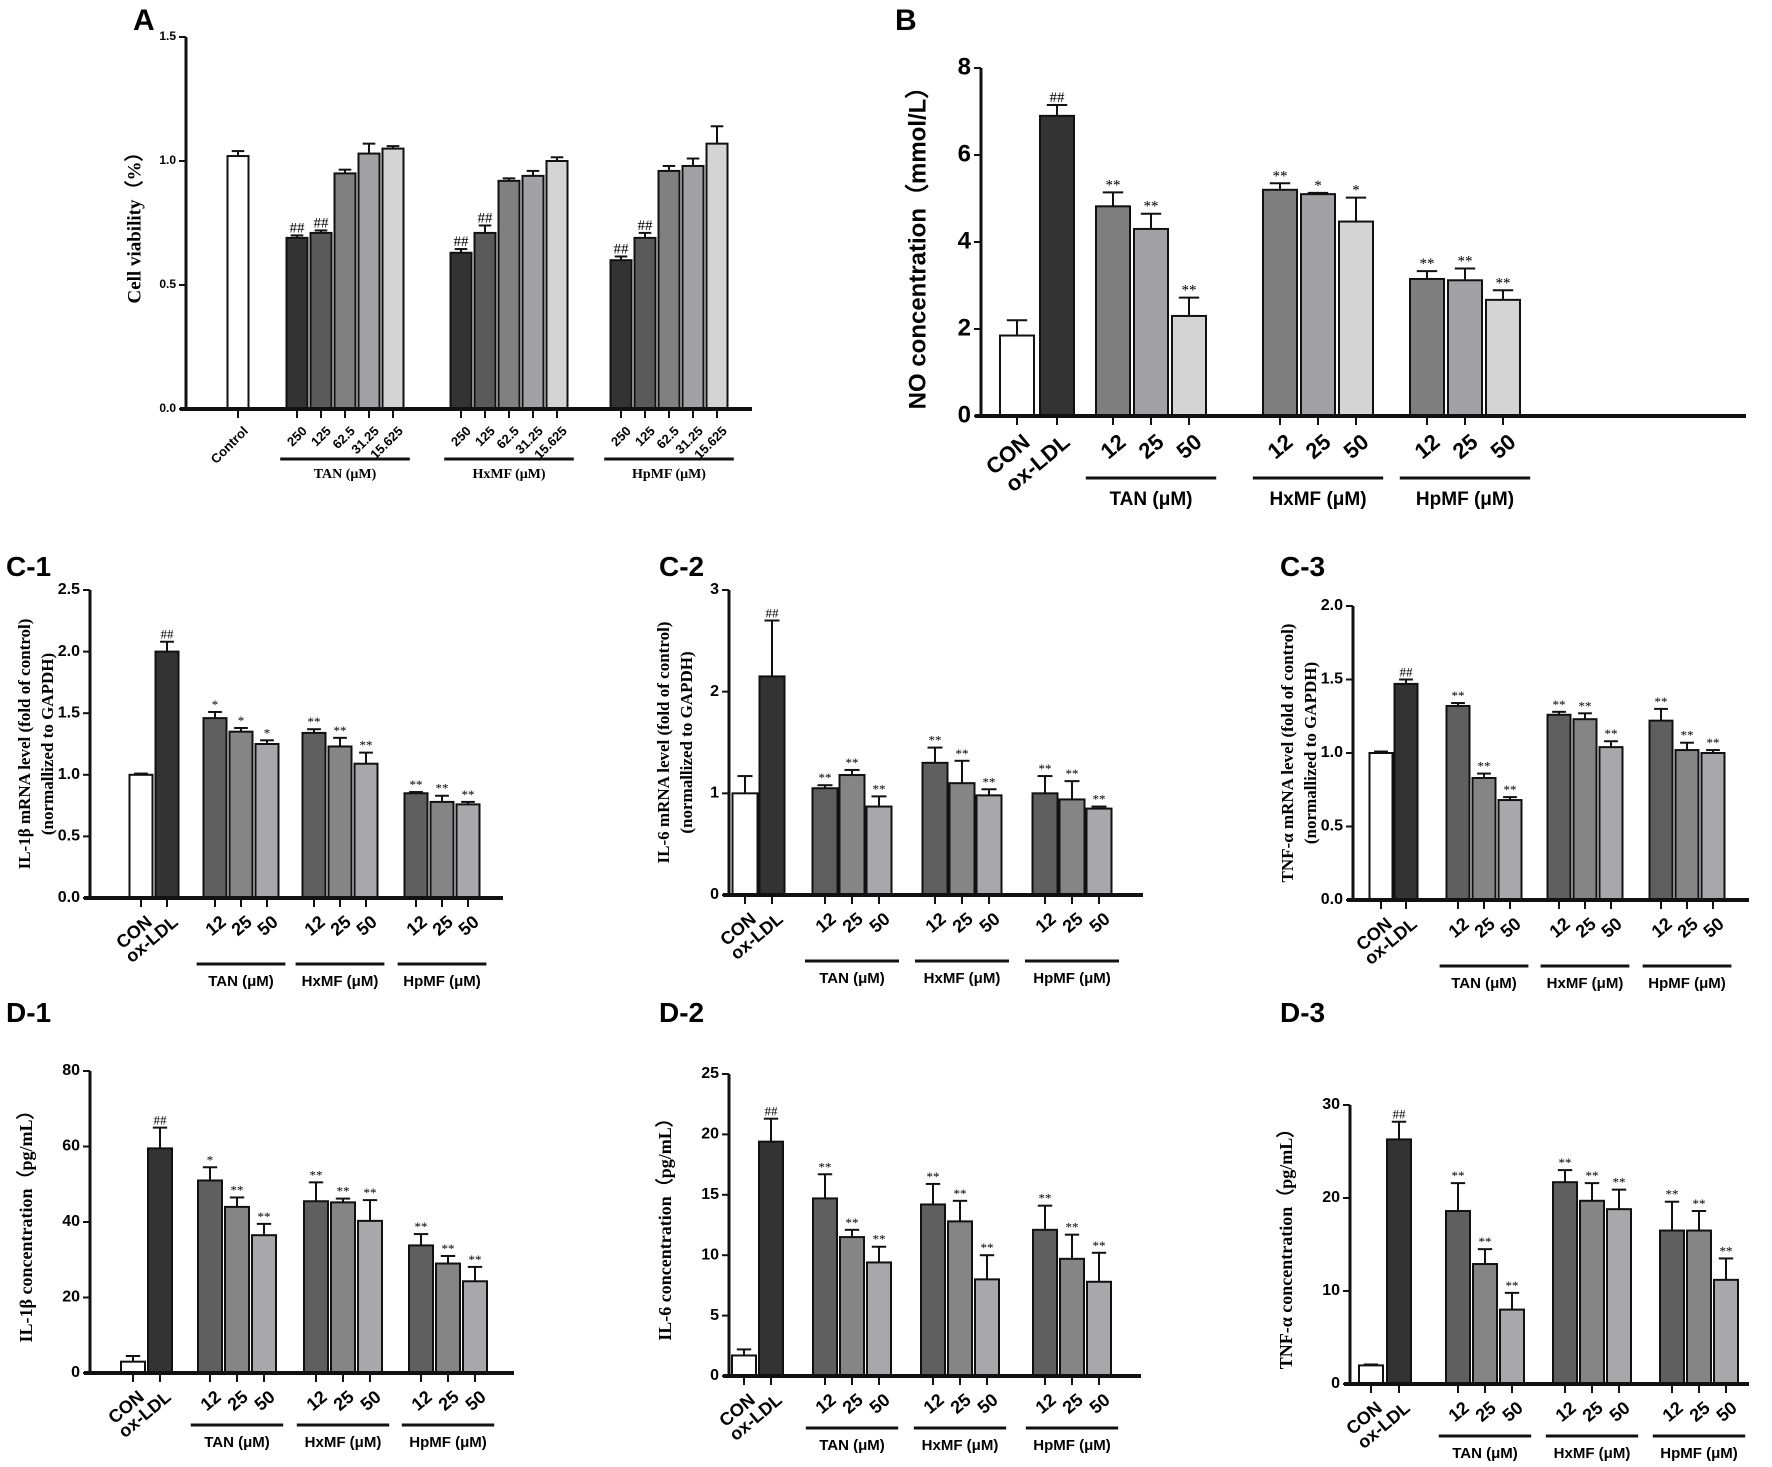  I want to click on significance-label: ##, so click(773, 613).